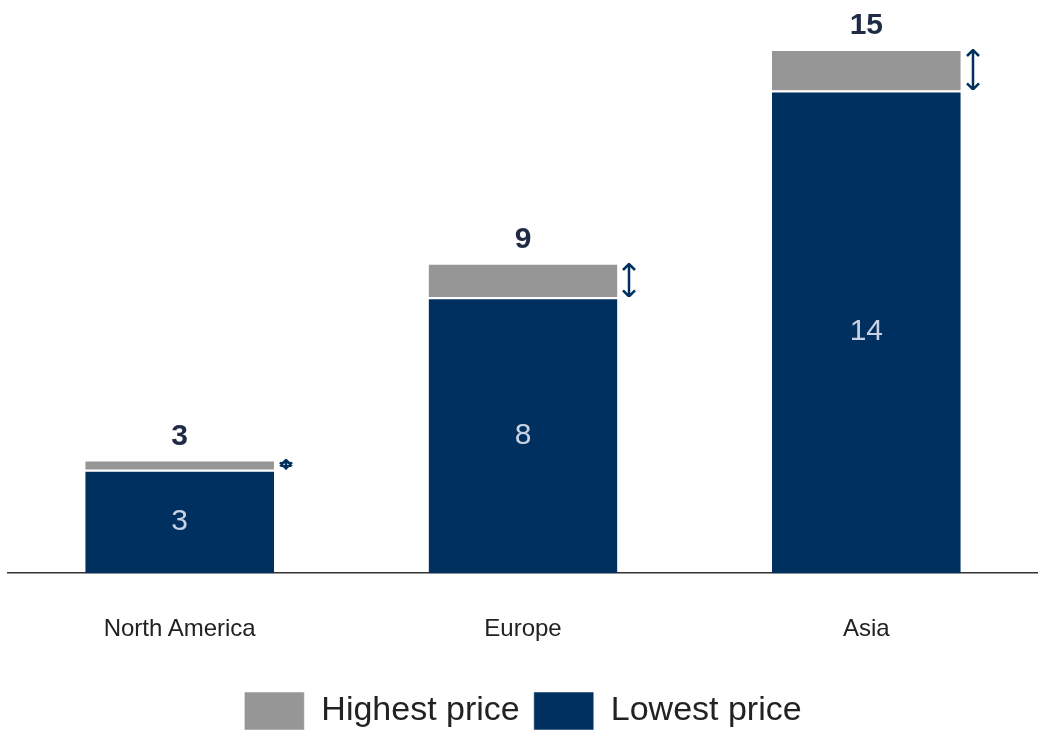 The image size is (1038, 750). What do you see at coordinates (706, 708) in the screenshot?
I see `legend-label: Lowest price` at bounding box center [706, 708].